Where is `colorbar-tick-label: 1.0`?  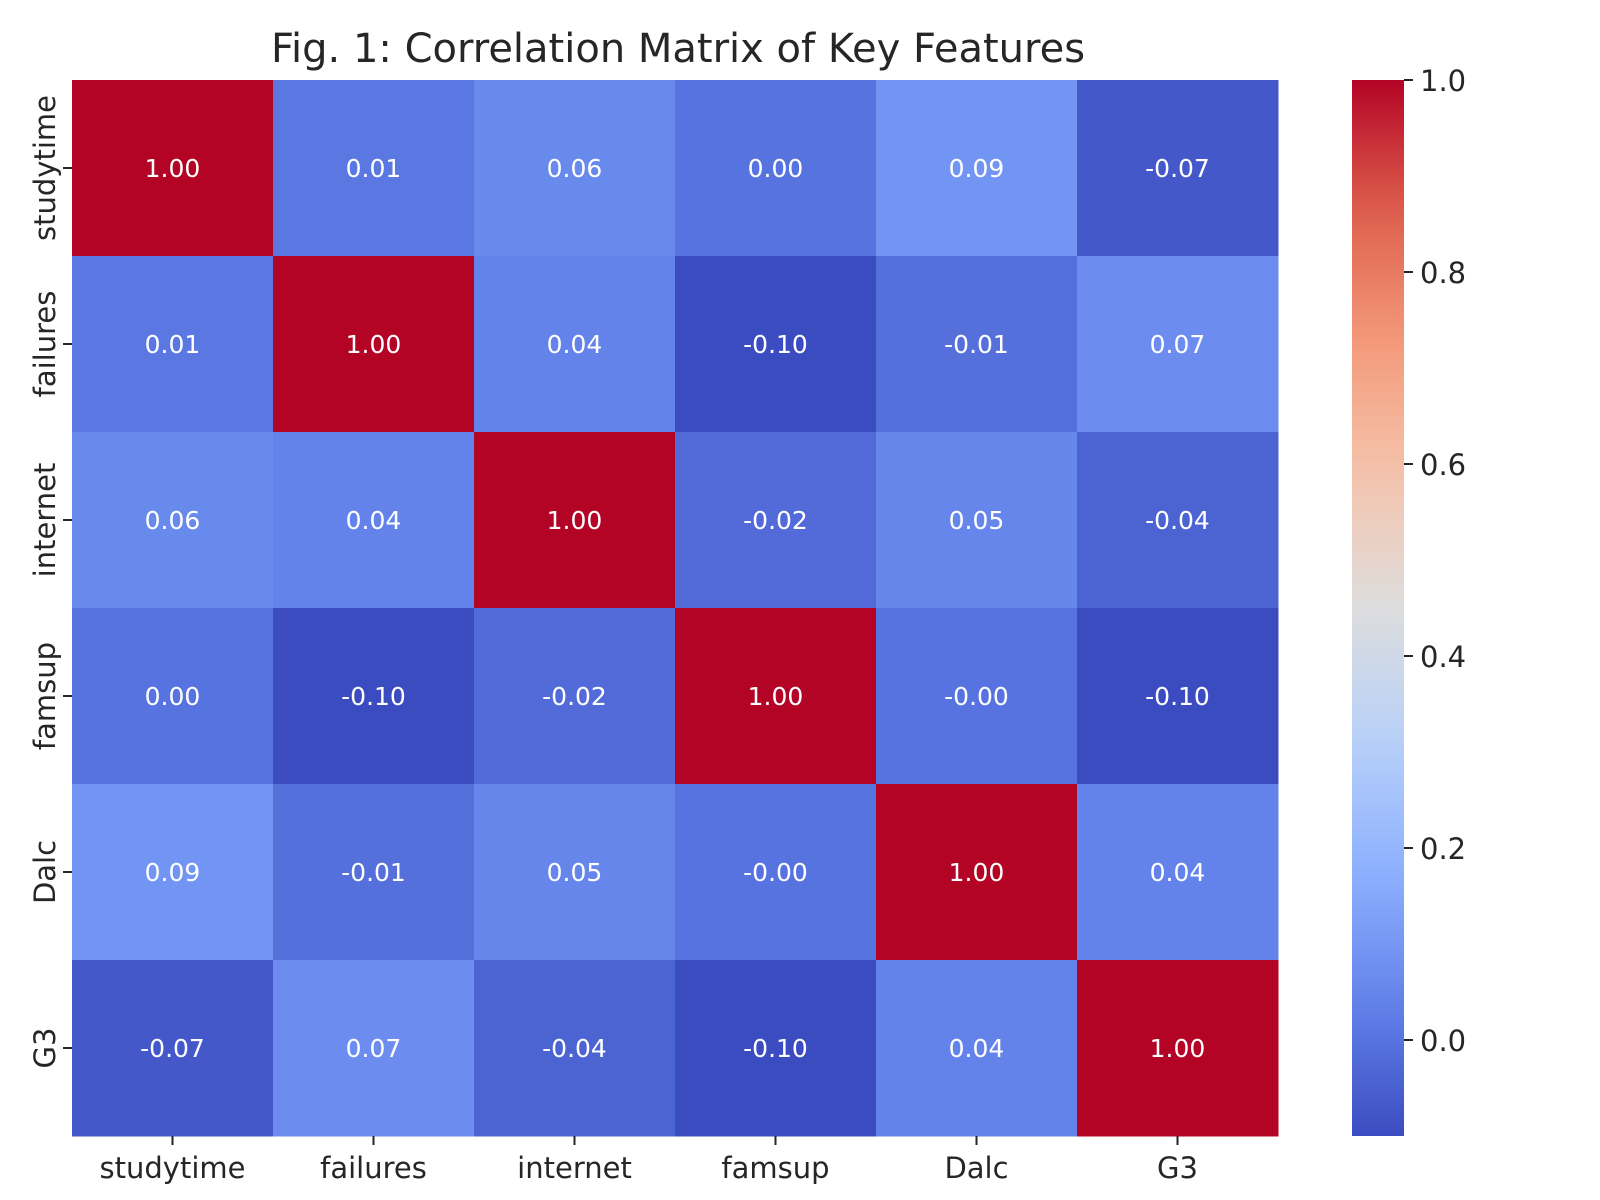
colorbar-tick-label: 1.0 is located at coordinates (1443, 81).